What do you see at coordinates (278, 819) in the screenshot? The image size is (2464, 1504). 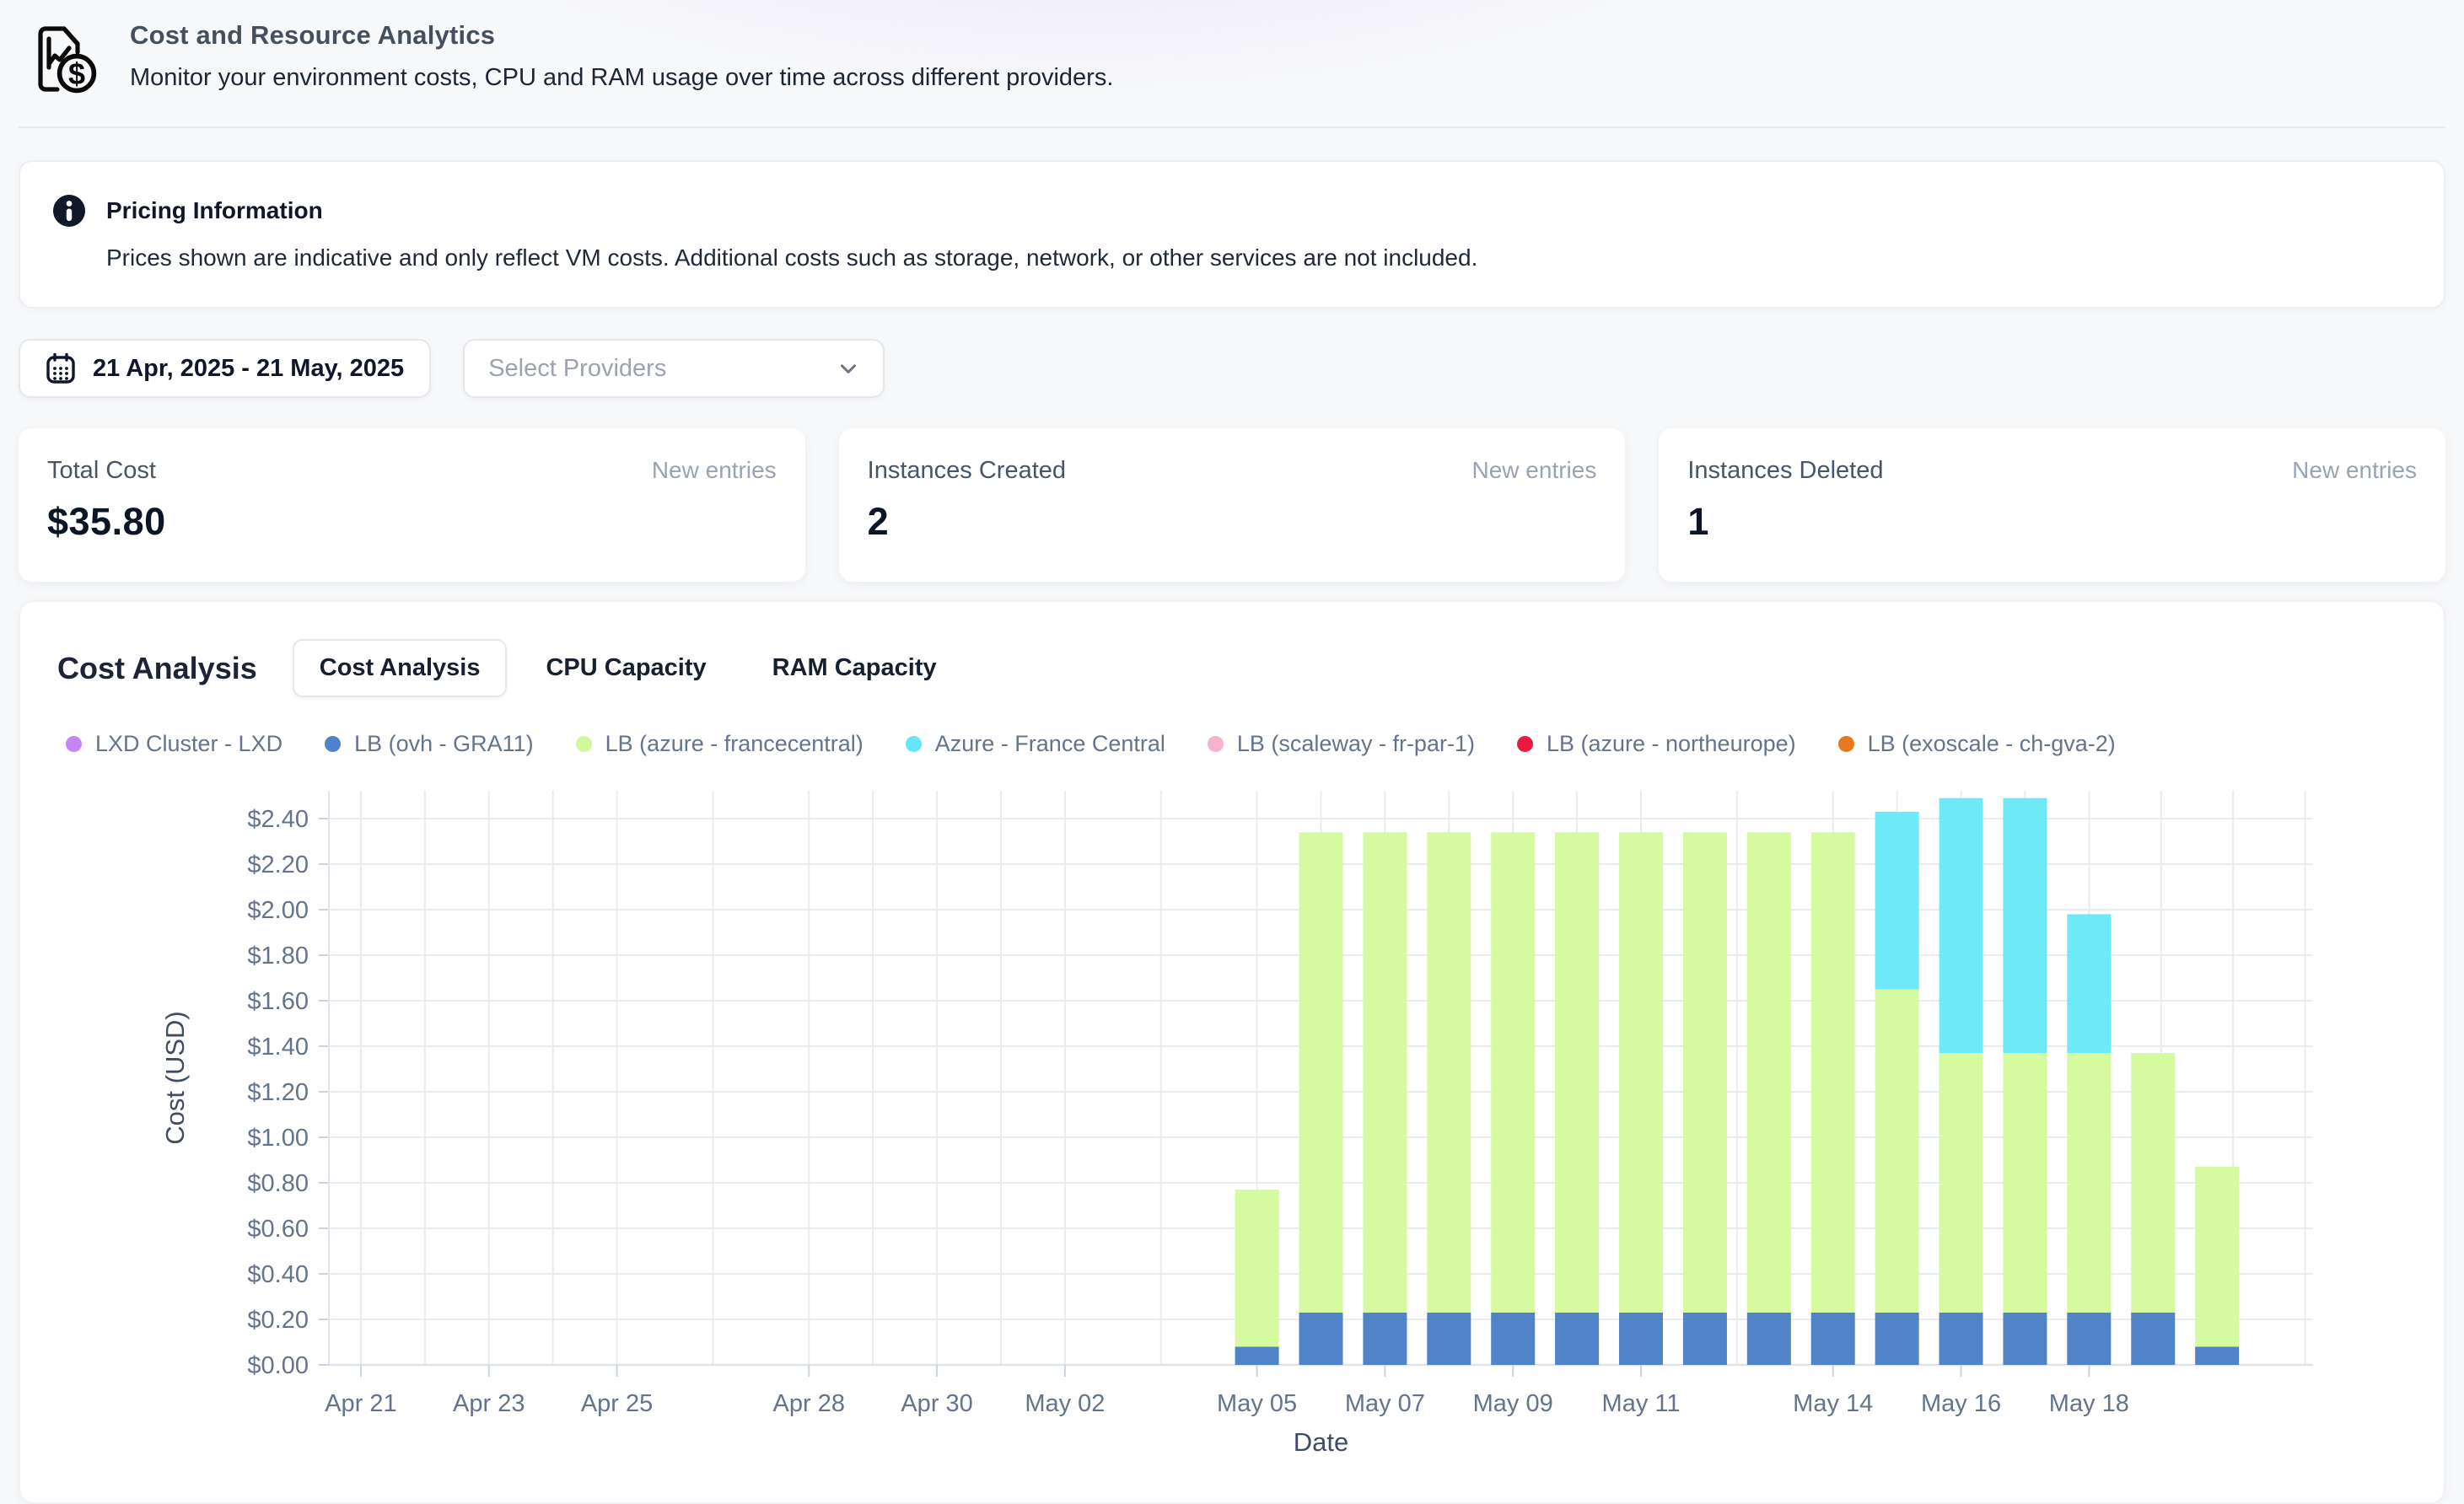 I see `svg-text: $2.40` at bounding box center [278, 819].